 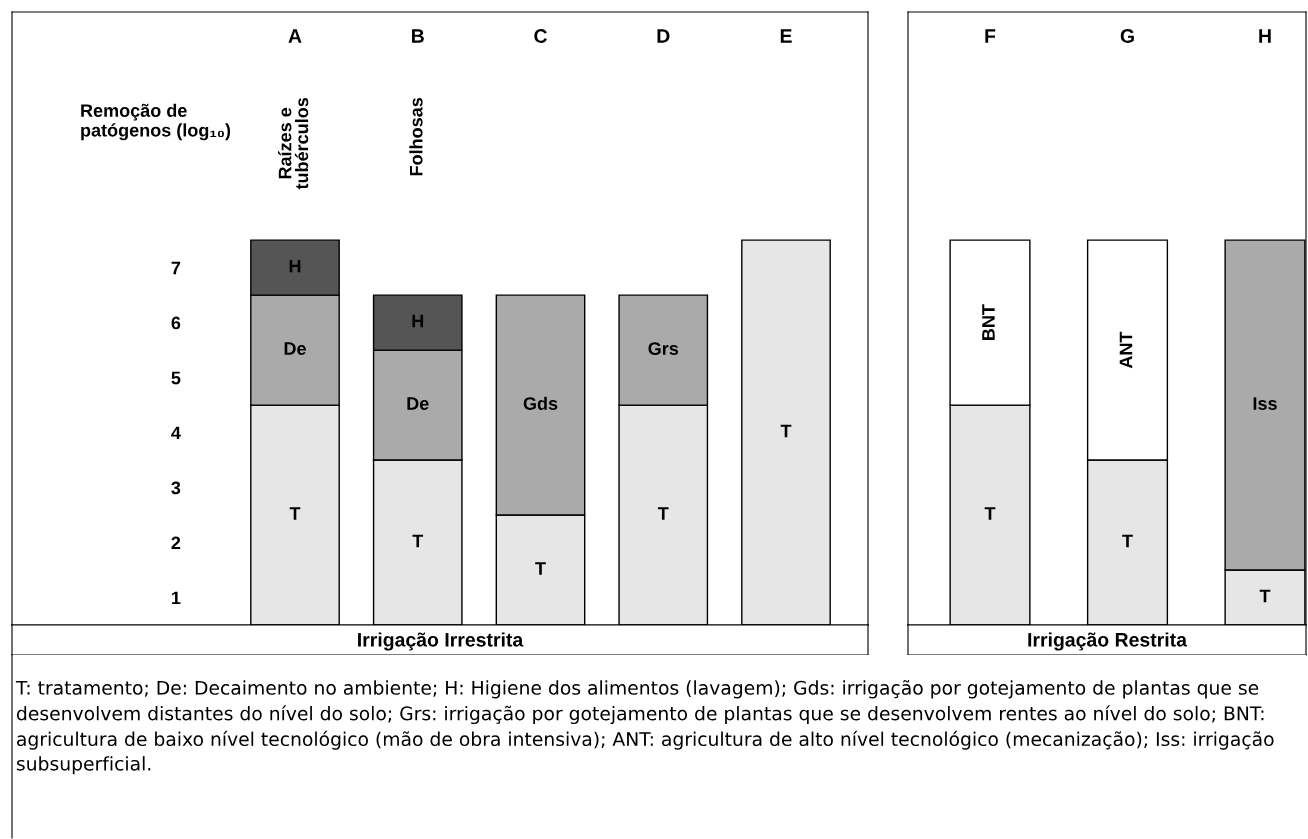 What do you see at coordinates (295, 348) in the screenshot?
I see `series-label: De` at bounding box center [295, 348].